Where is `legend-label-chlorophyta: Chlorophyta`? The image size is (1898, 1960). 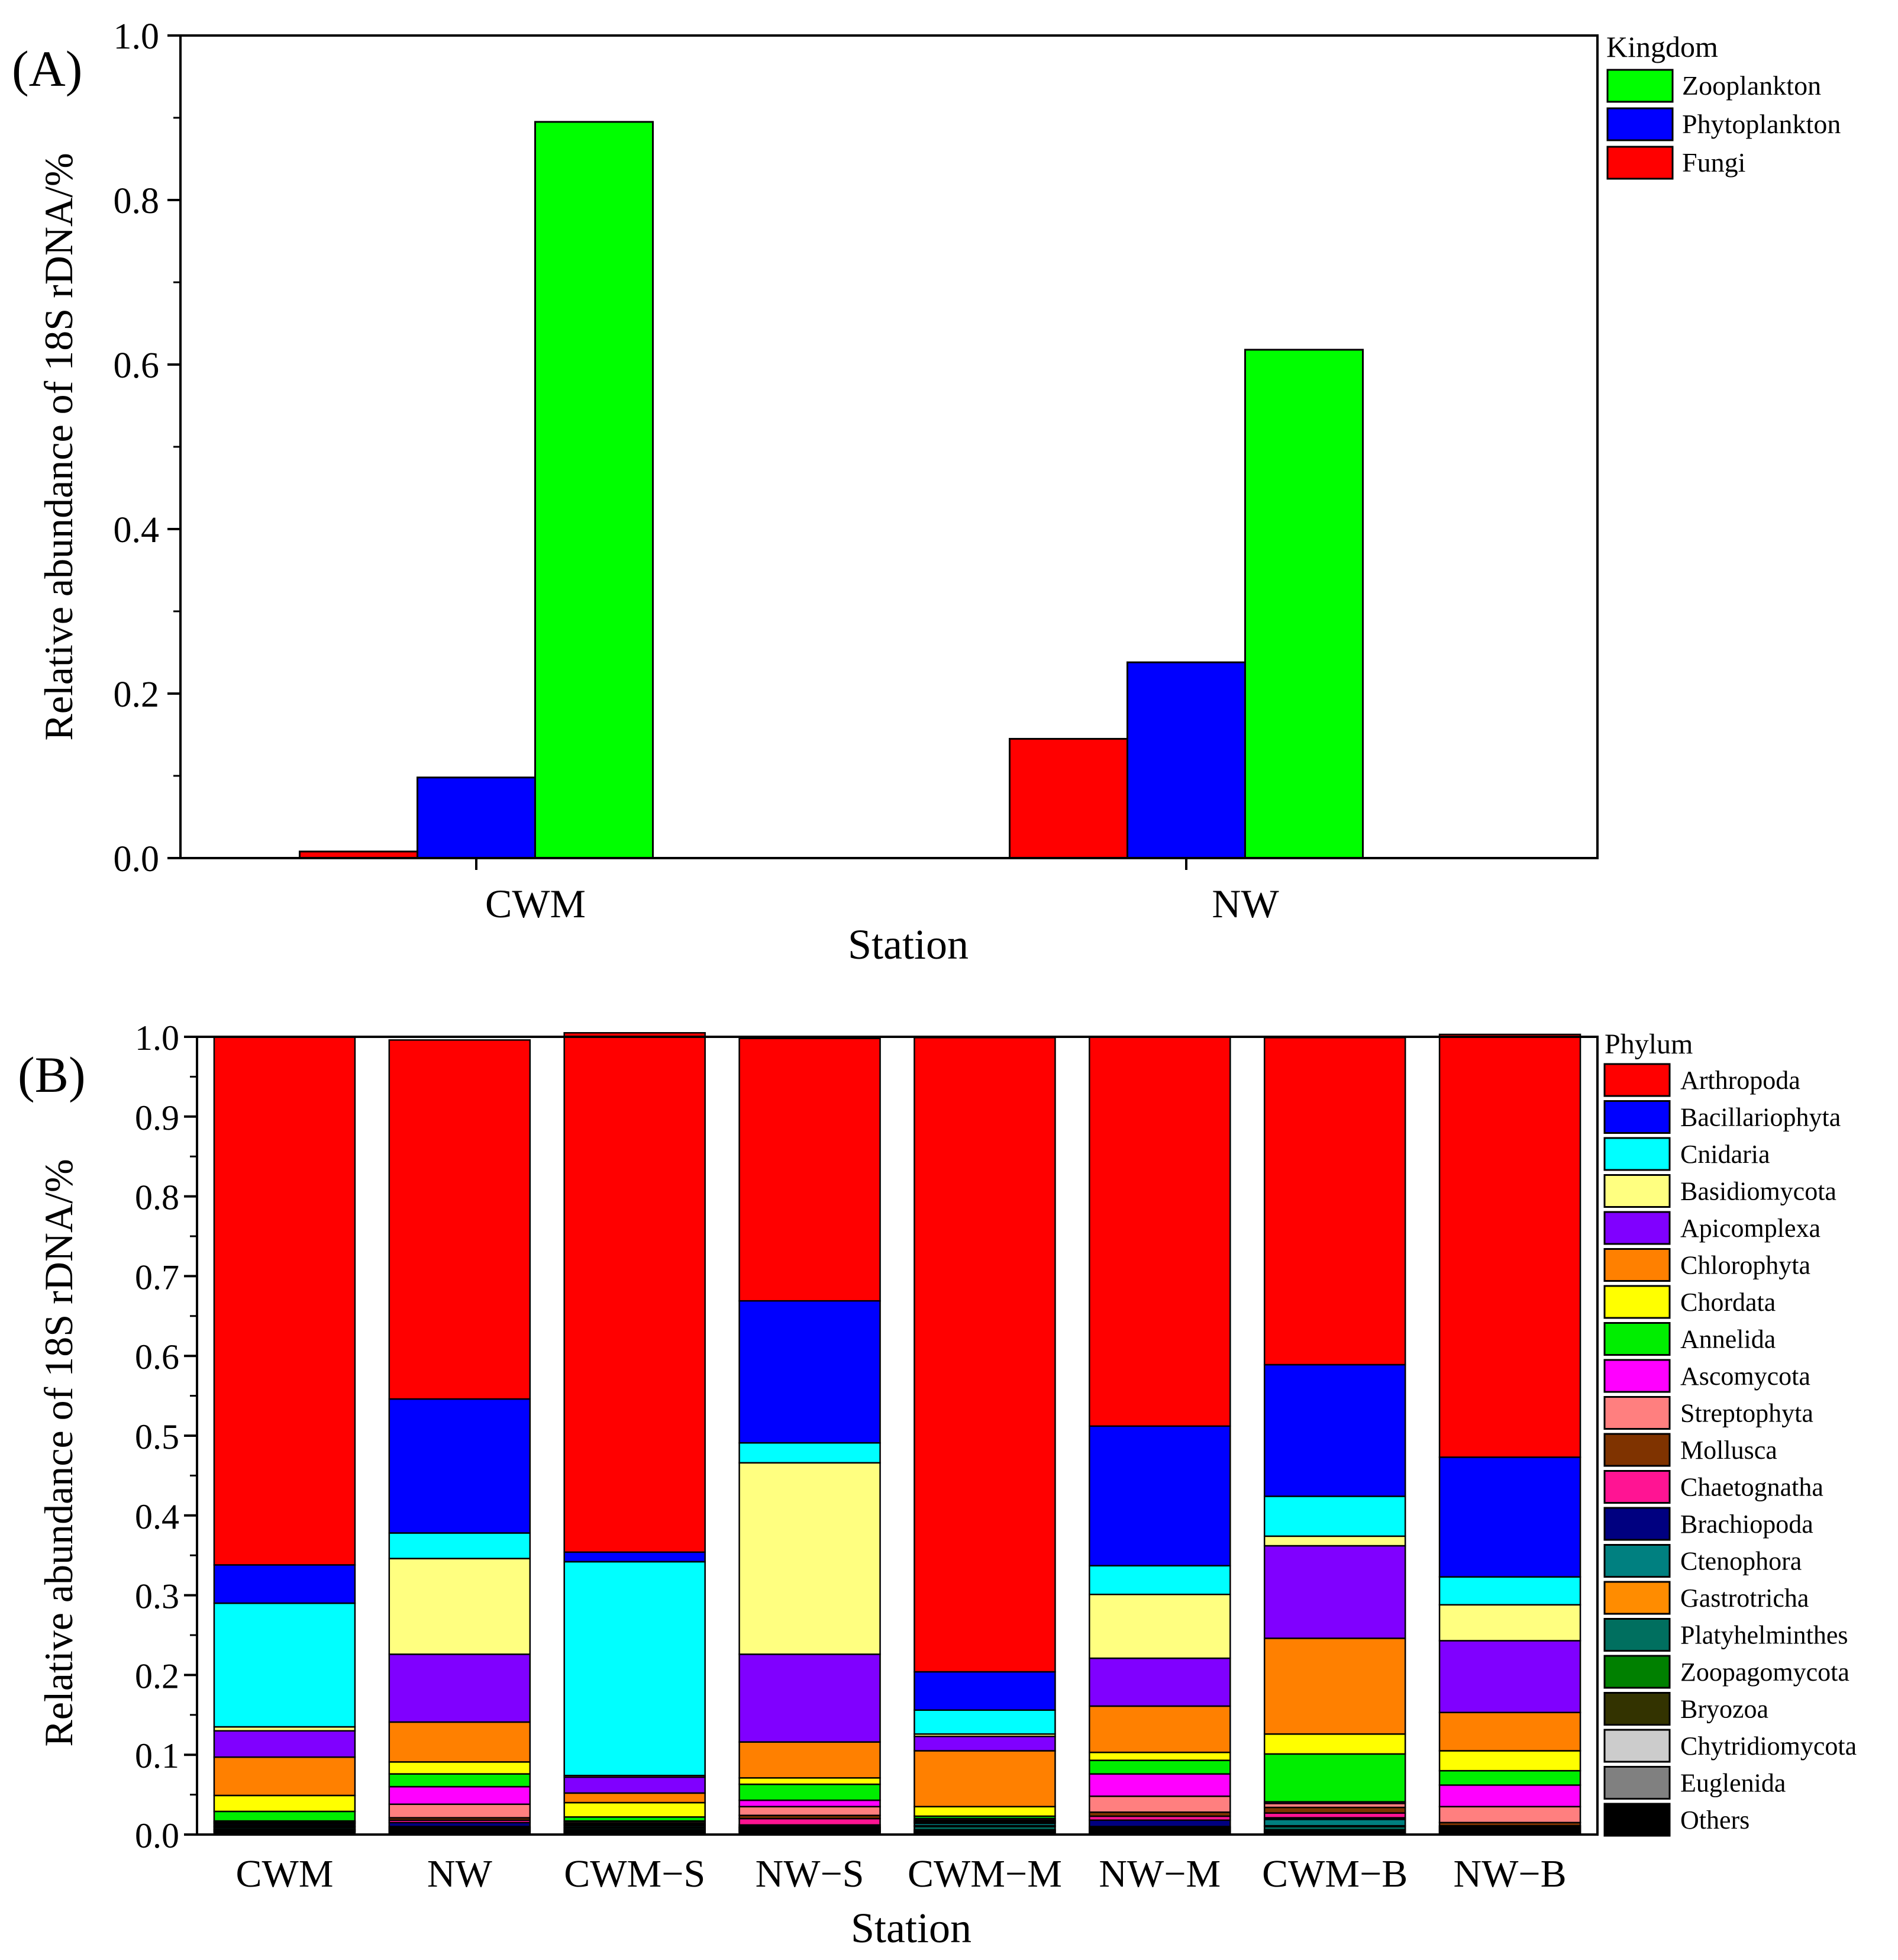
legend-label-chlorophyta: Chlorophyta is located at coordinates (1745, 1265).